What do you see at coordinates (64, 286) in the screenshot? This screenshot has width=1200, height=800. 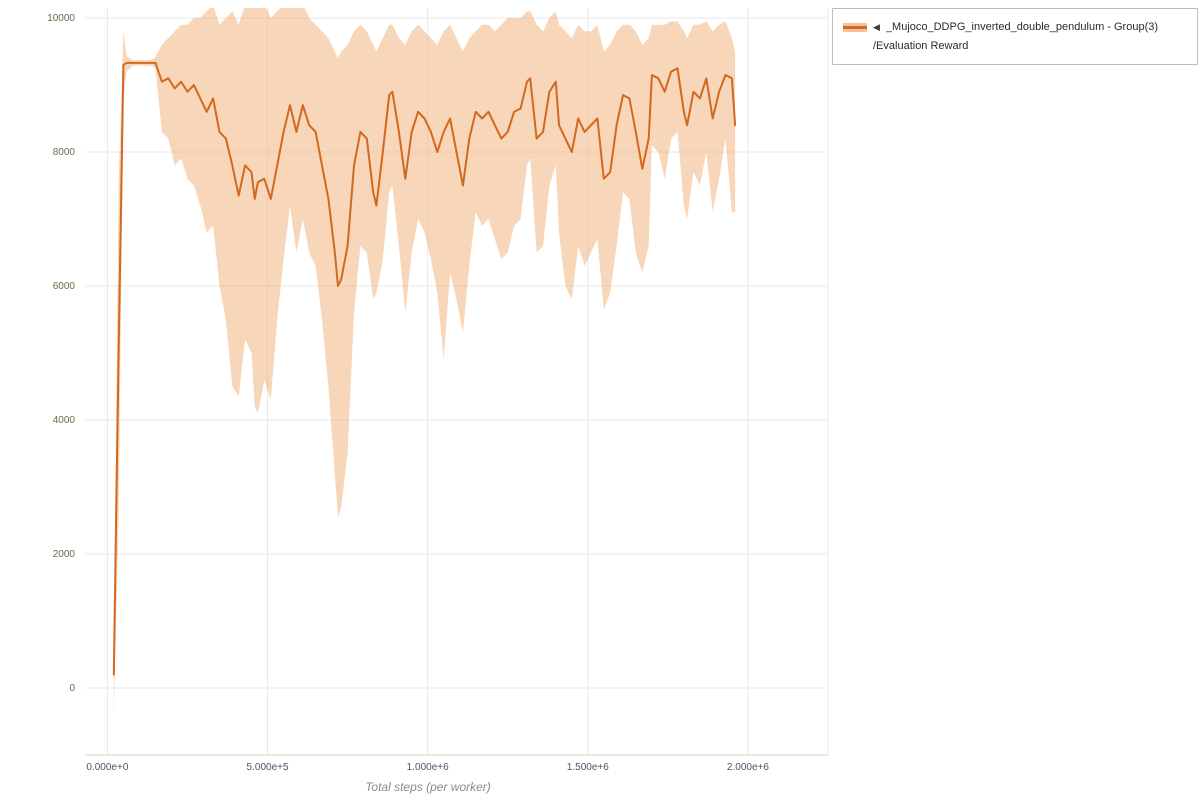 I see `y-tick-label: 6000` at bounding box center [64, 286].